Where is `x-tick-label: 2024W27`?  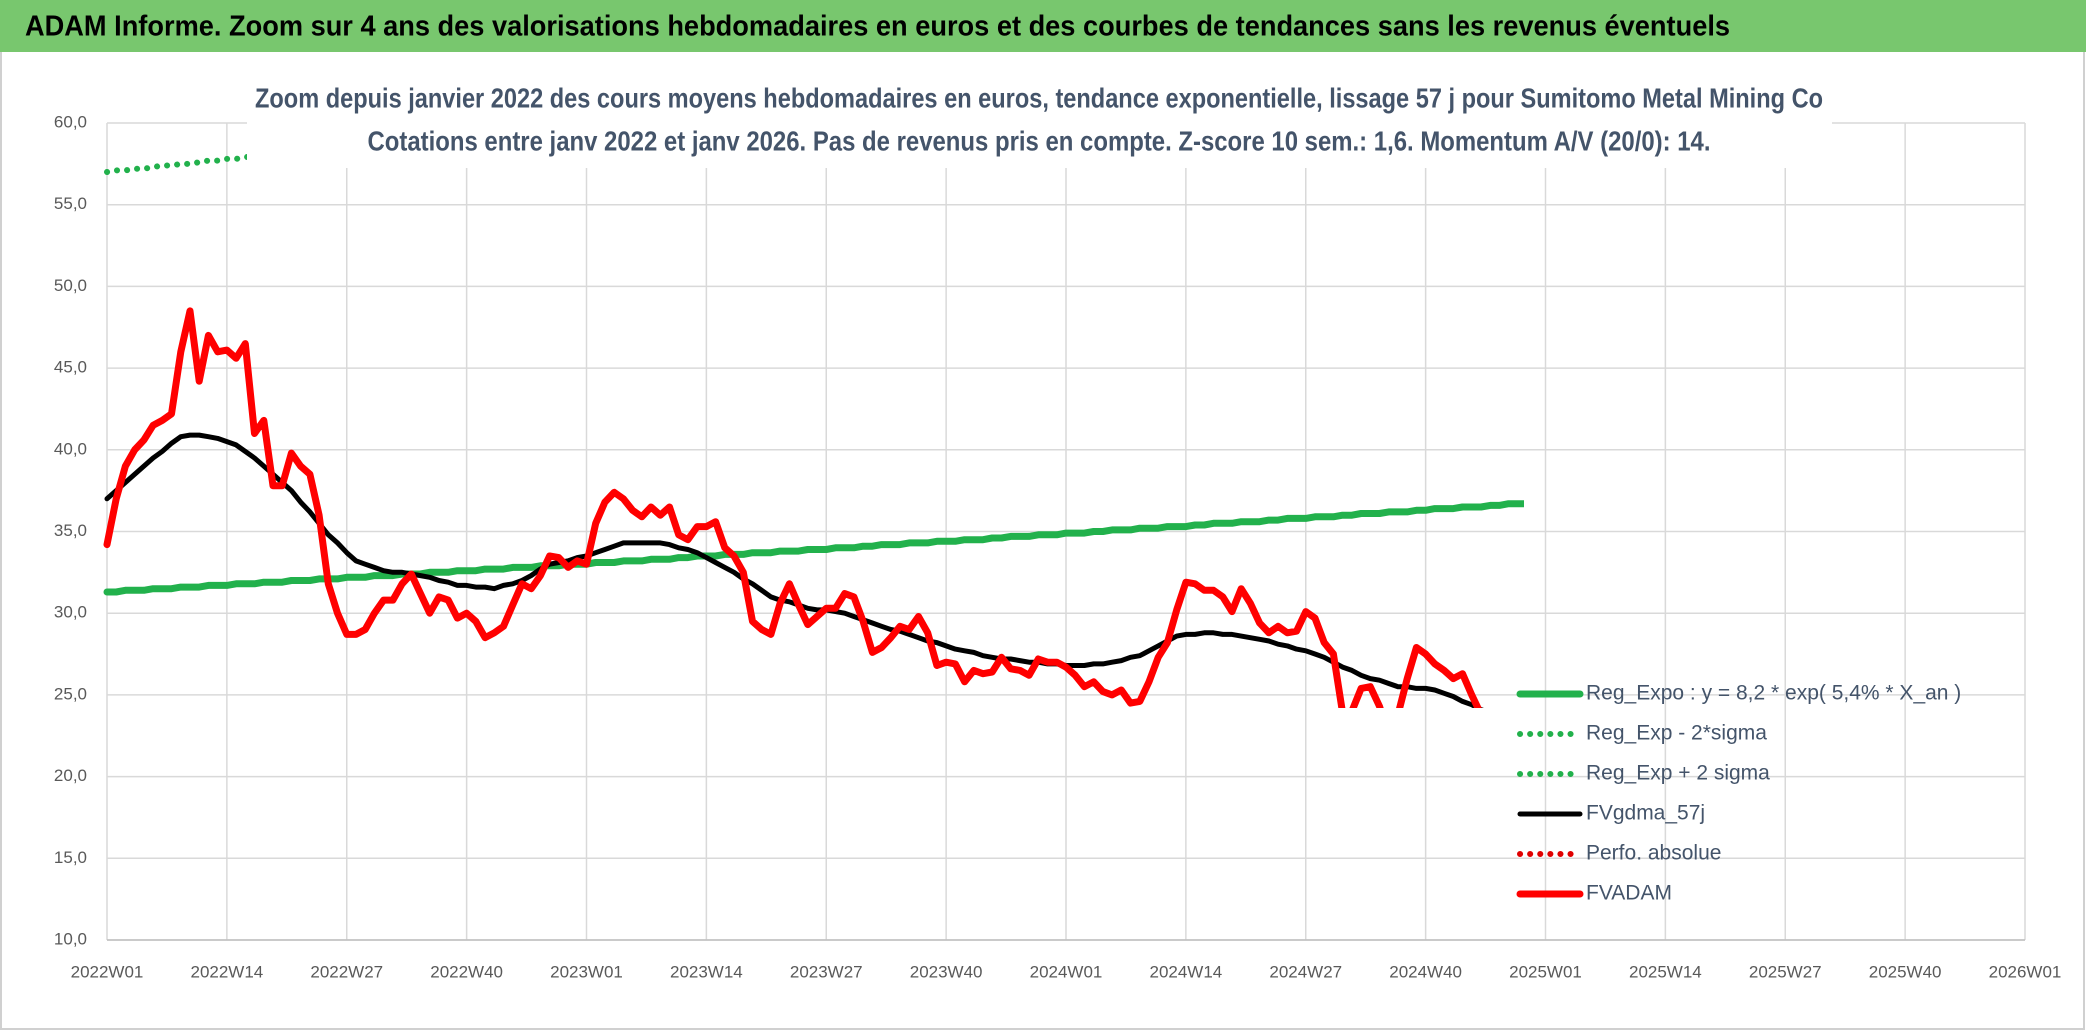 x-tick-label: 2024W27 is located at coordinates (1305, 971).